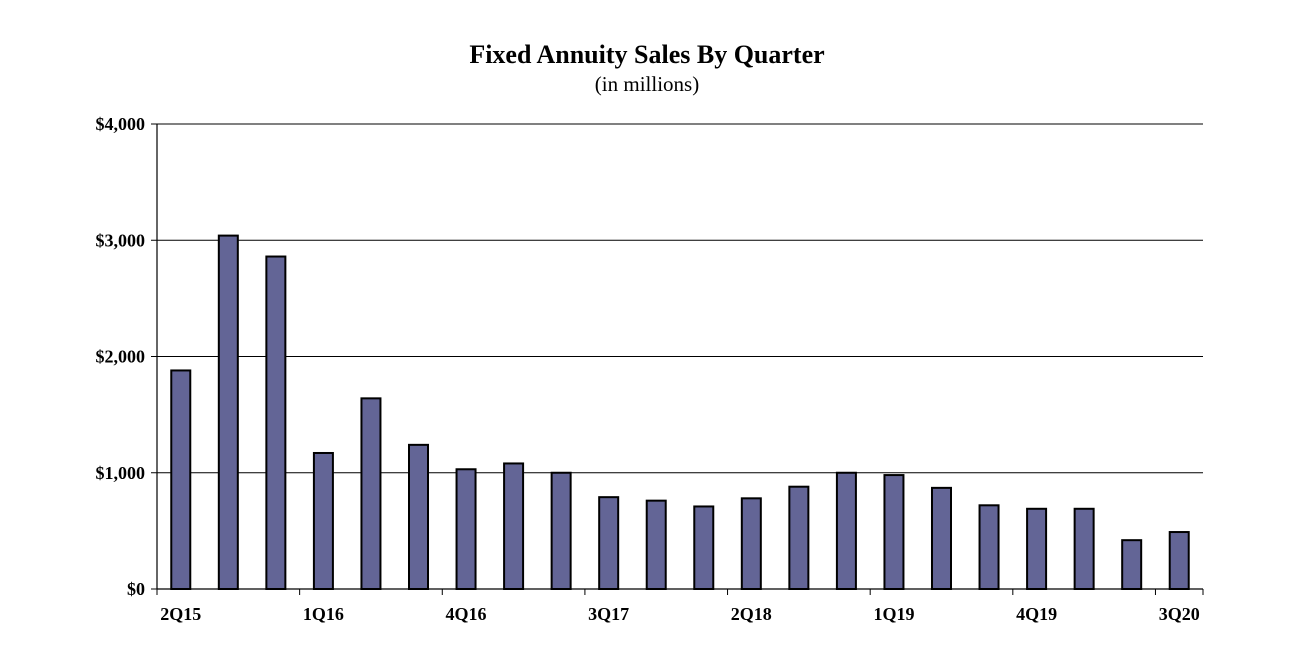  I want to click on bar-4Q18, so click(846, 530).